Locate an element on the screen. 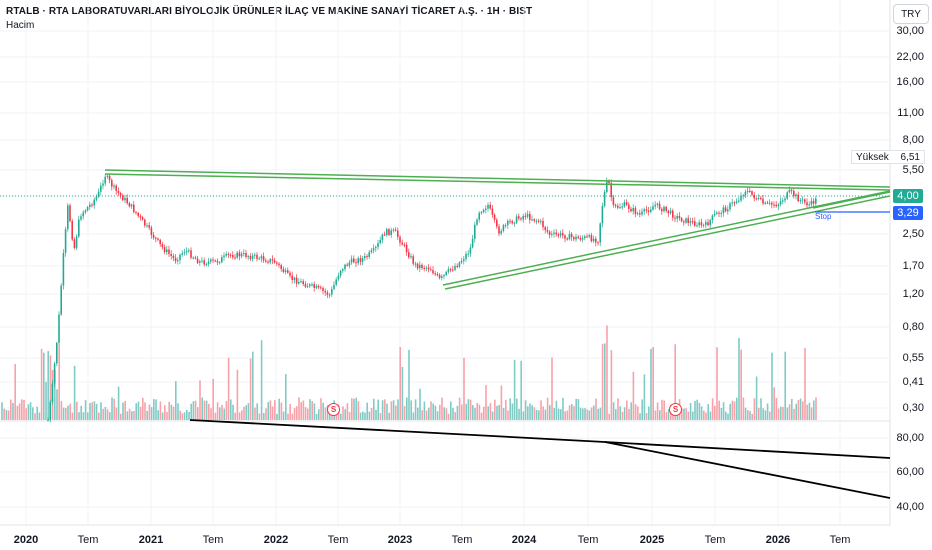 The image size is (932, 550). stop-price-badge: 3,29 is located at coordinates (908, 213).